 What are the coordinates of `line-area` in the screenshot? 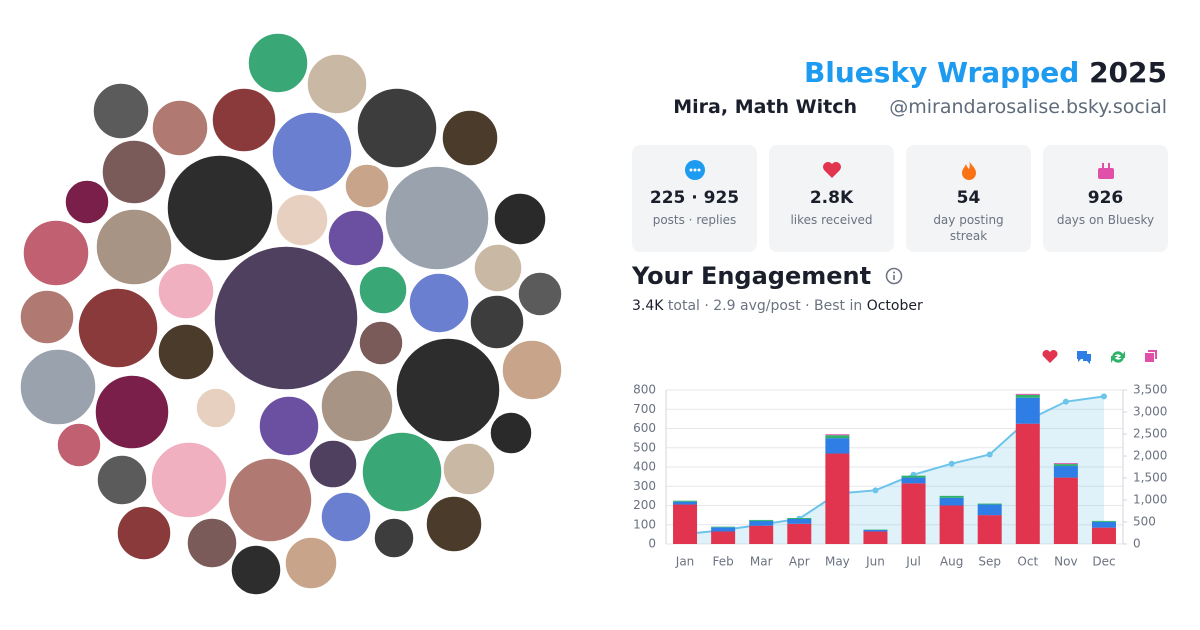 It's located at (894, 470).